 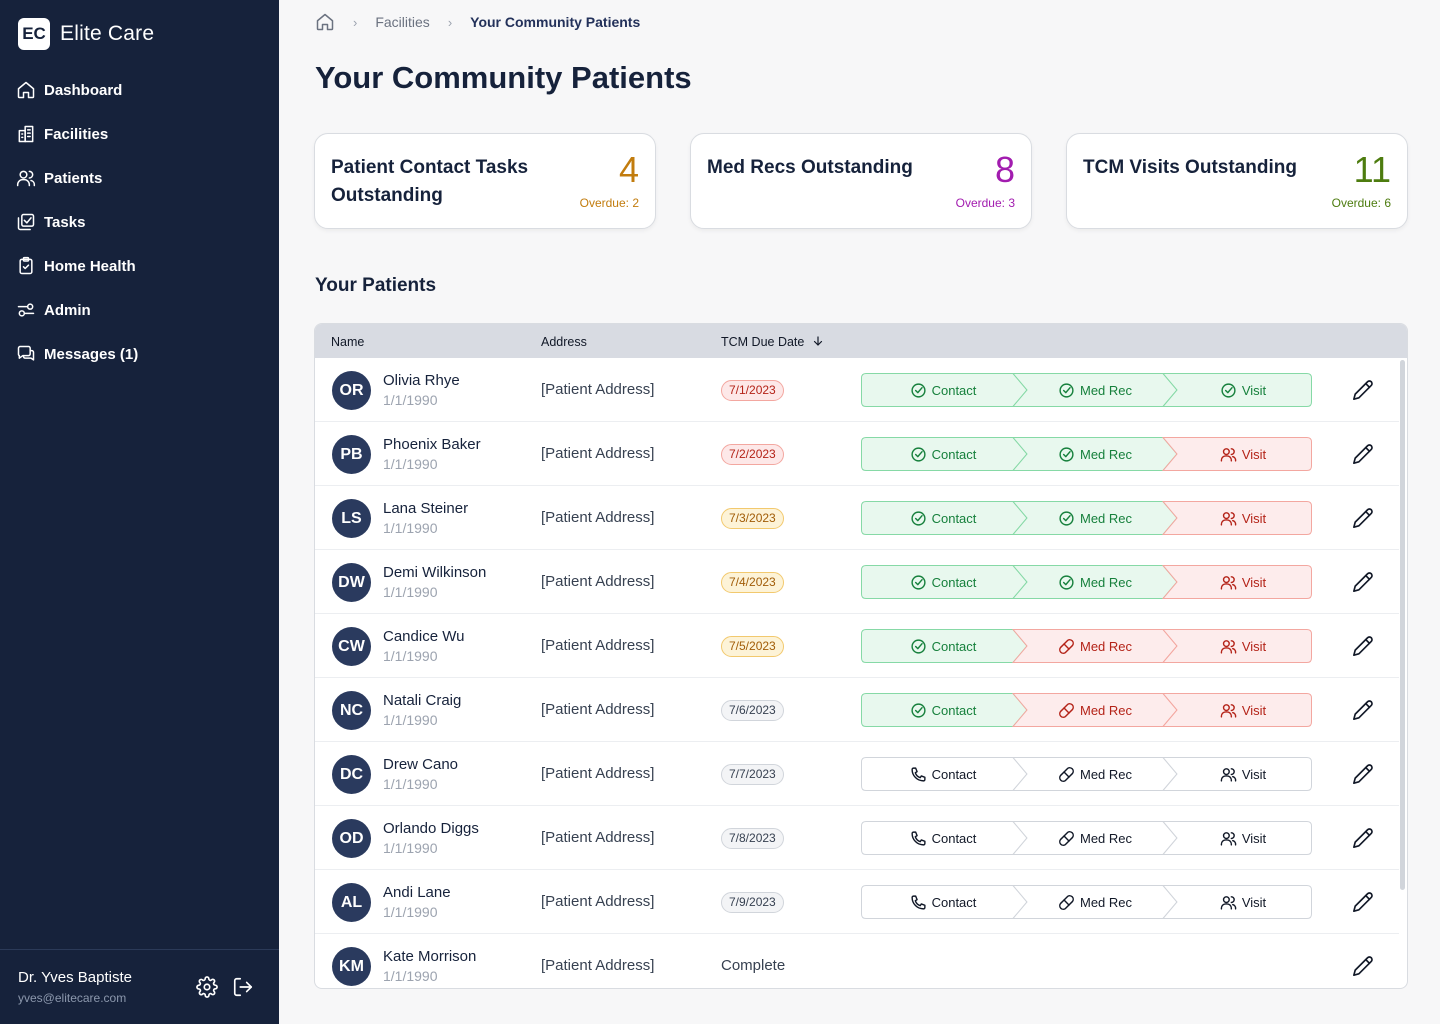 What do you see at coordinates (431, 828) in the screenshot?
I see `patient-name: Orlando Diggs` at bounding box center [431, 828].